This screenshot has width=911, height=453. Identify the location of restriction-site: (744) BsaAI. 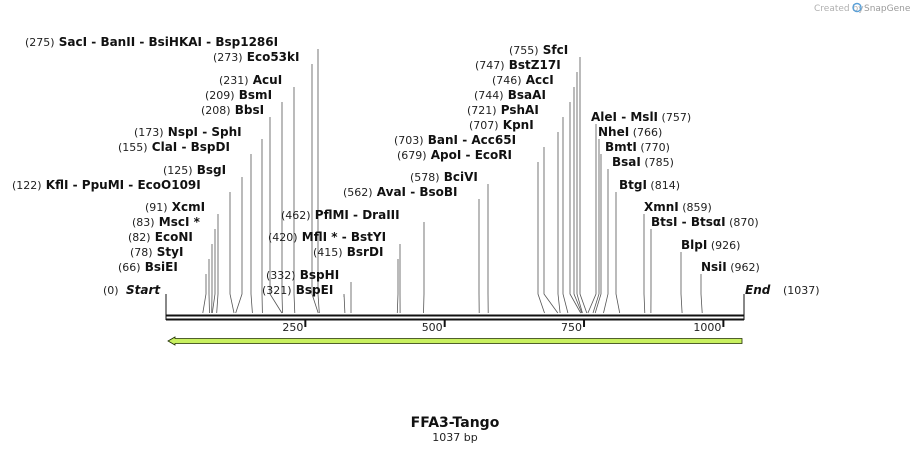
(510, 95).